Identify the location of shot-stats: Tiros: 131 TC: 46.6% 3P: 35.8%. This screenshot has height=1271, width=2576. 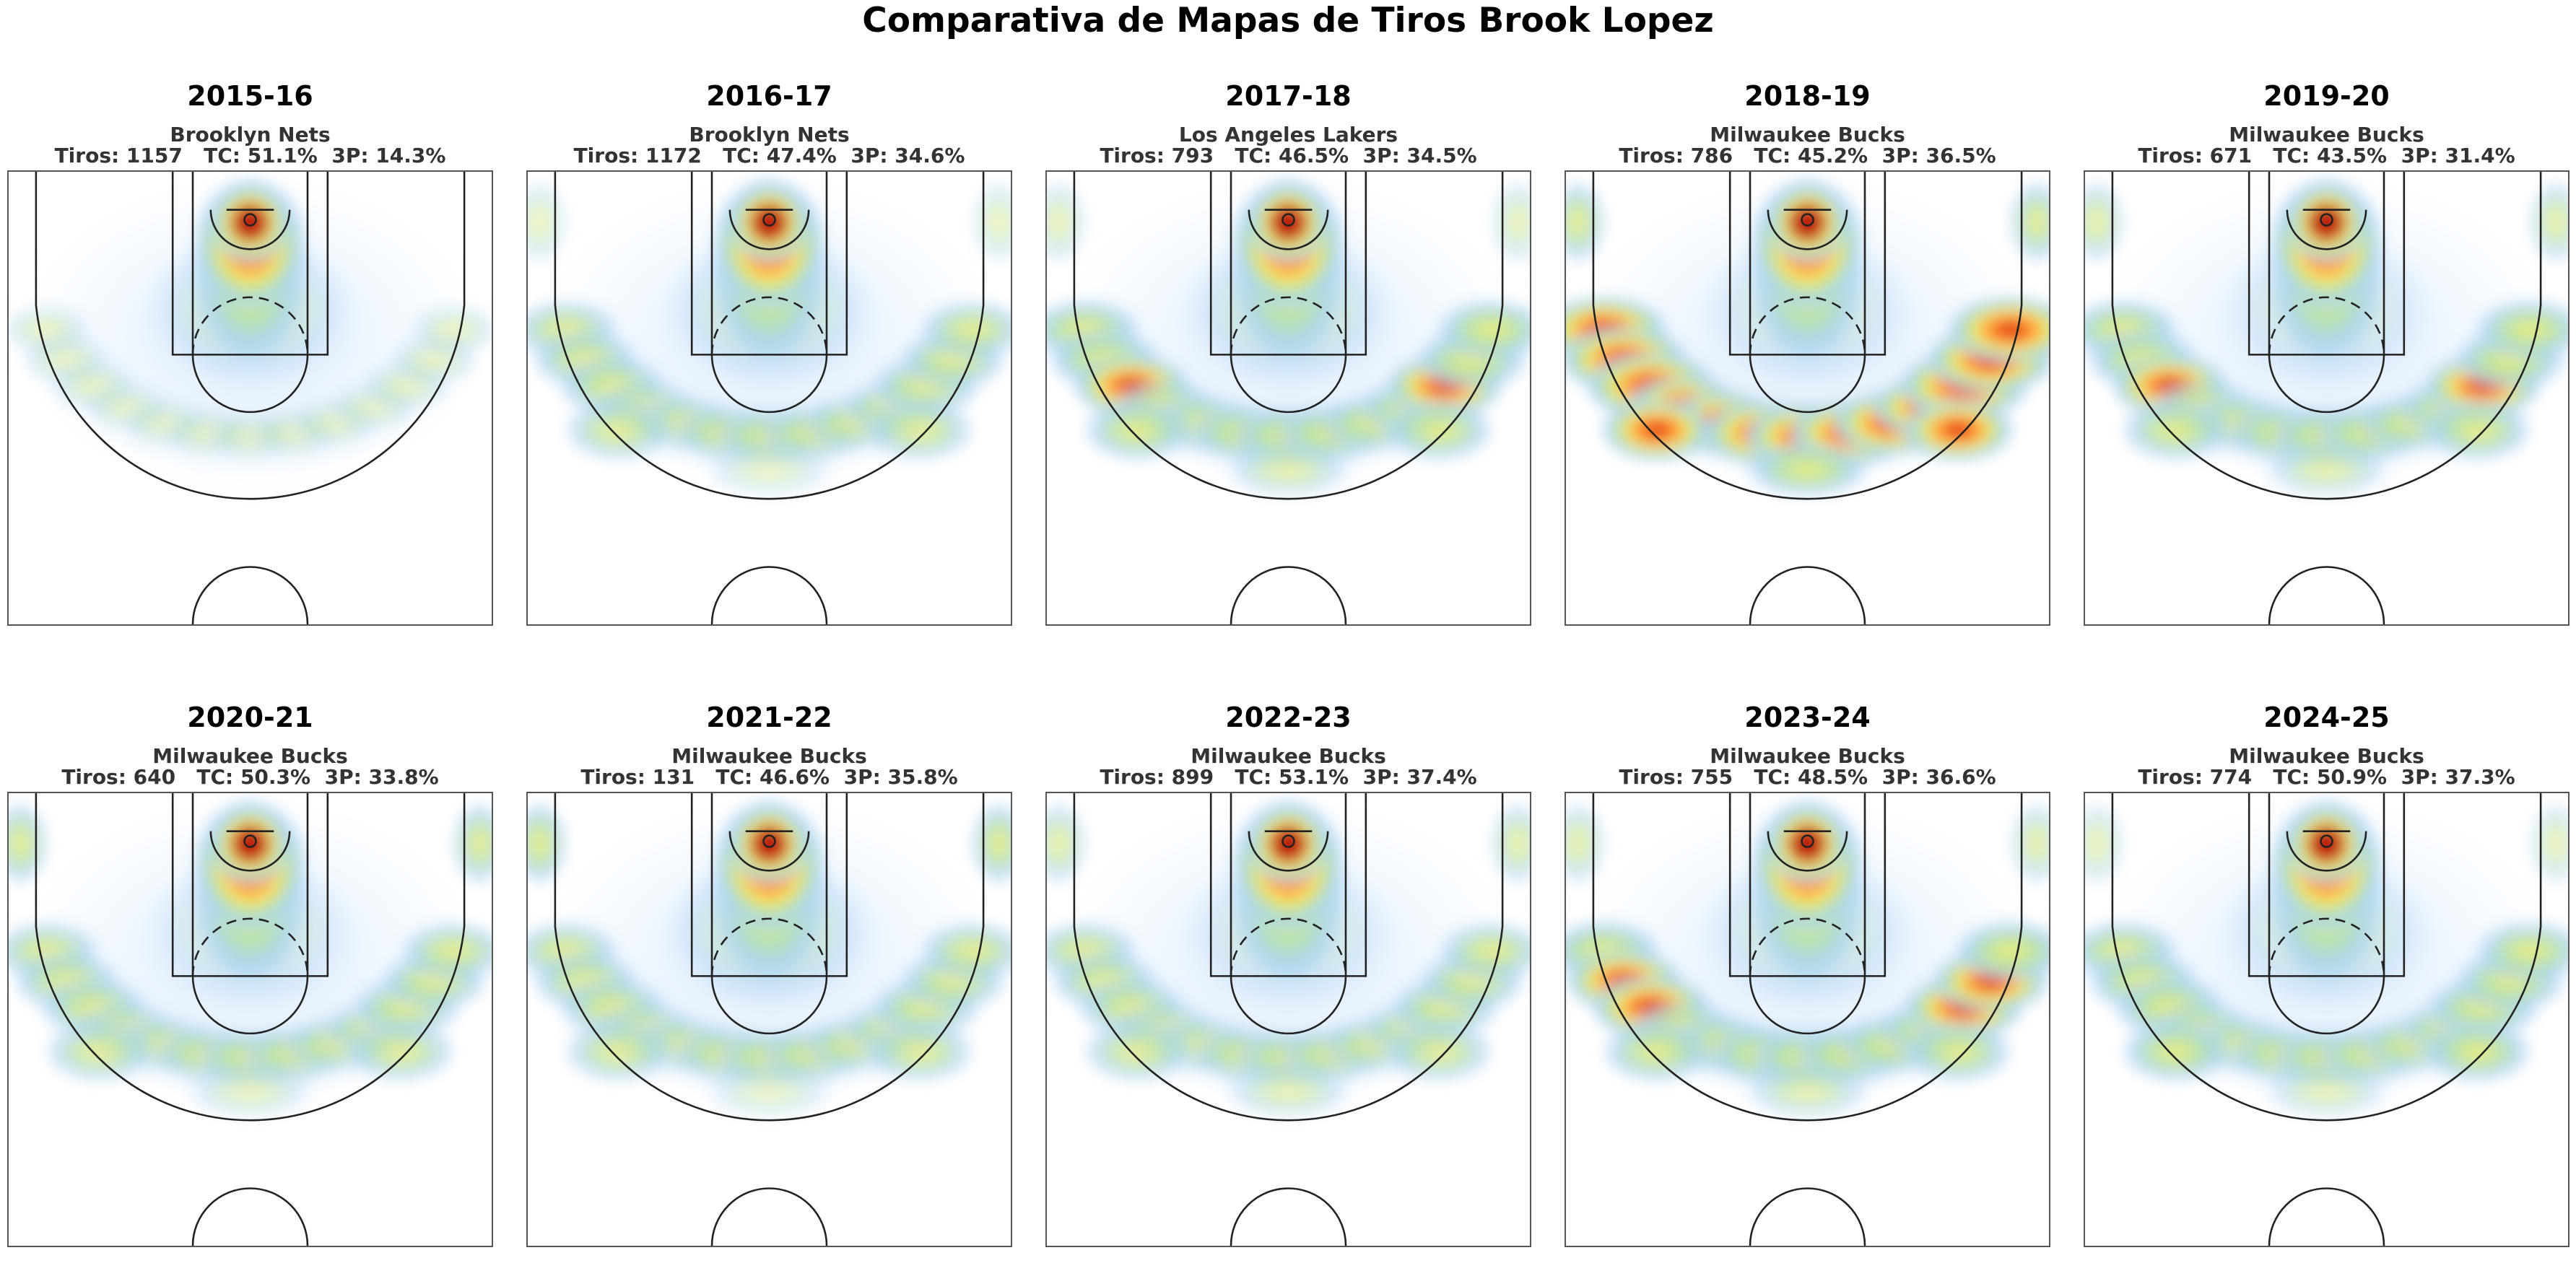
(769, 777).